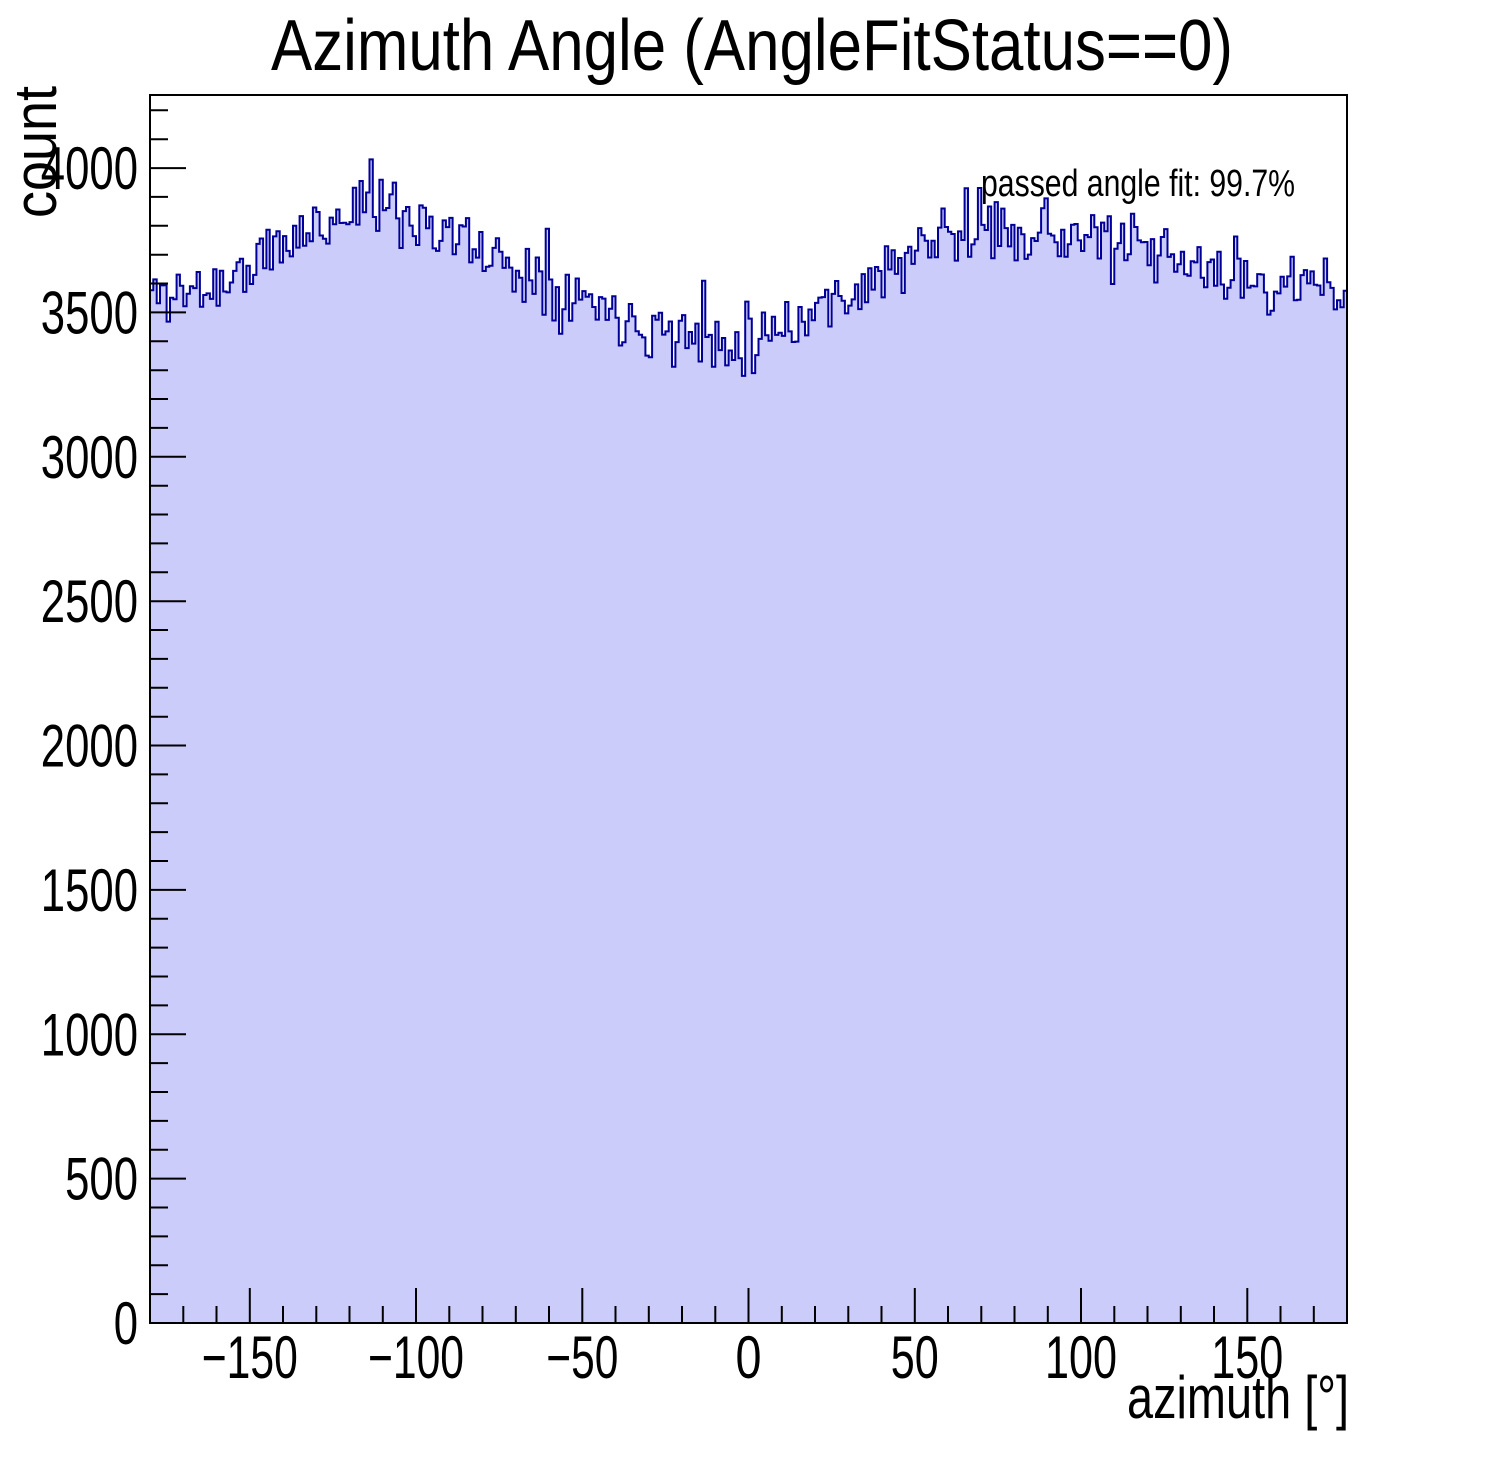  I want to click on y-tick-label: 500, so click(101, 1179).